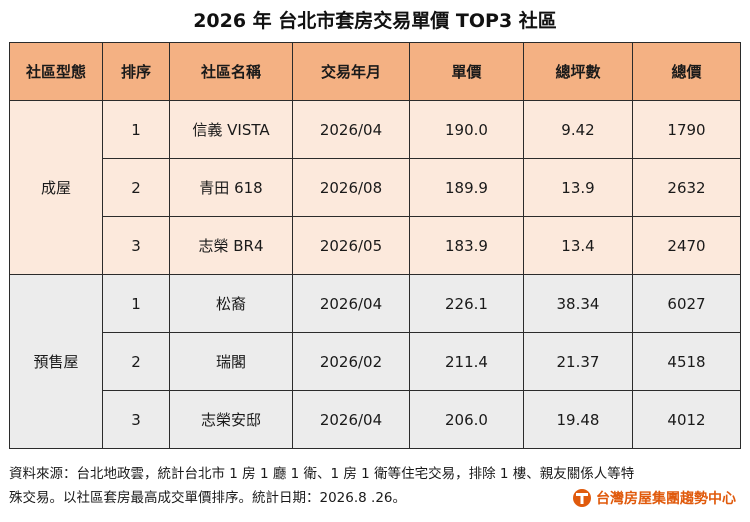  Describe the element at coordinates (686, 129) in the screenshot. I see `total-cell: 1790` at that location.